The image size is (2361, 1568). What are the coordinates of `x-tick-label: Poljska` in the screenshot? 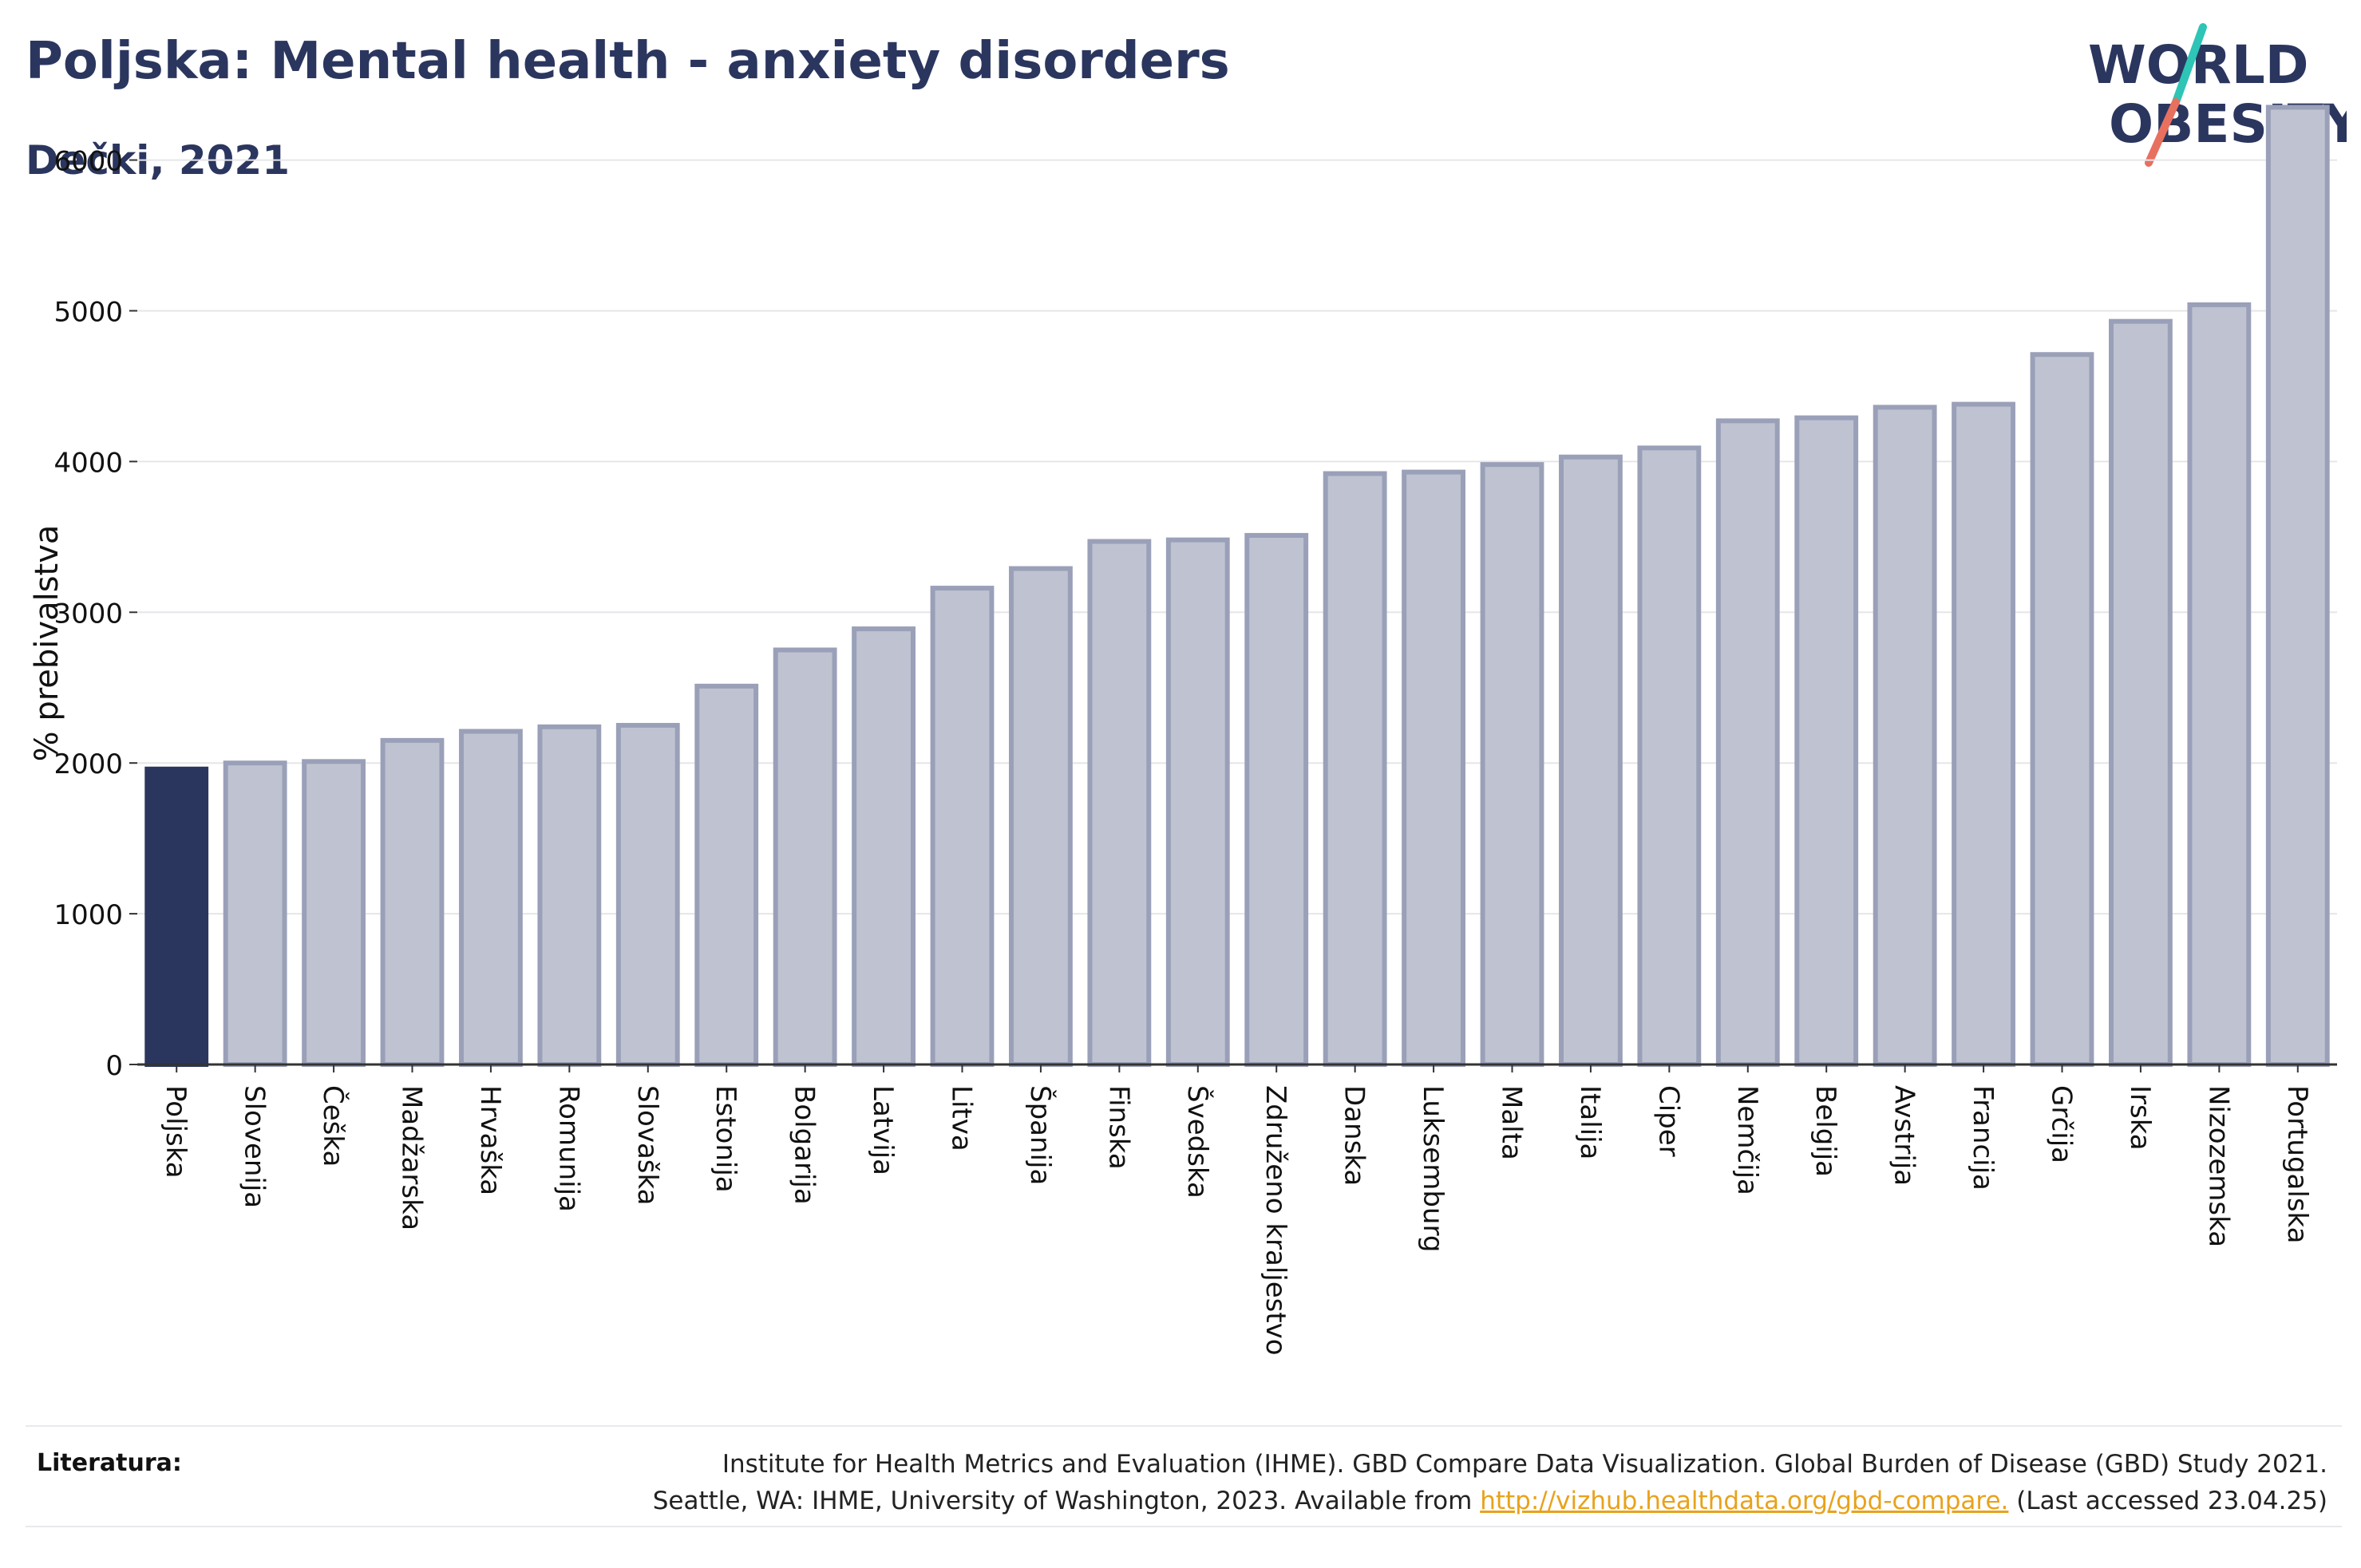 It's located at (176, 1132).